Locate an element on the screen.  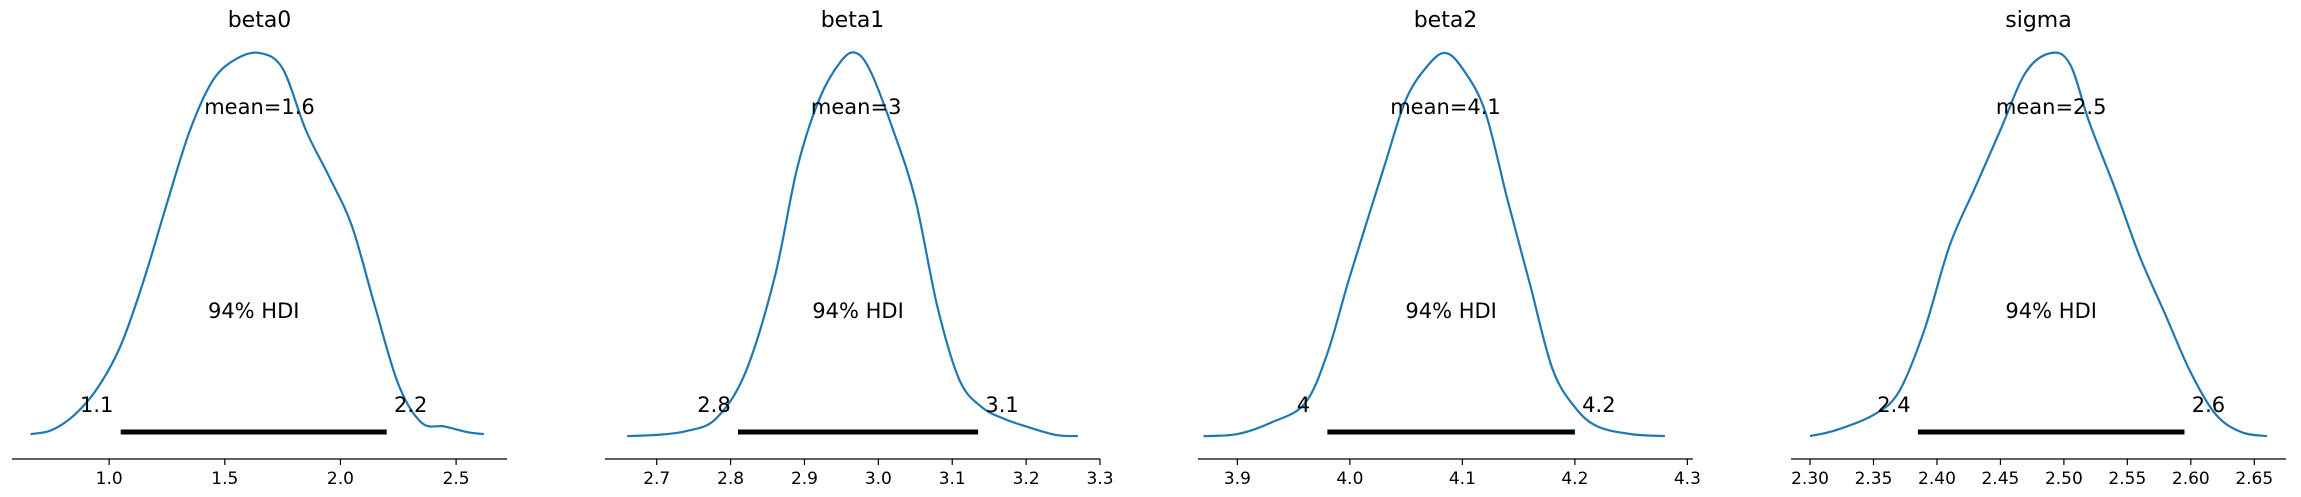
panel-title: beta2 is located at coordinates (1446, 20).